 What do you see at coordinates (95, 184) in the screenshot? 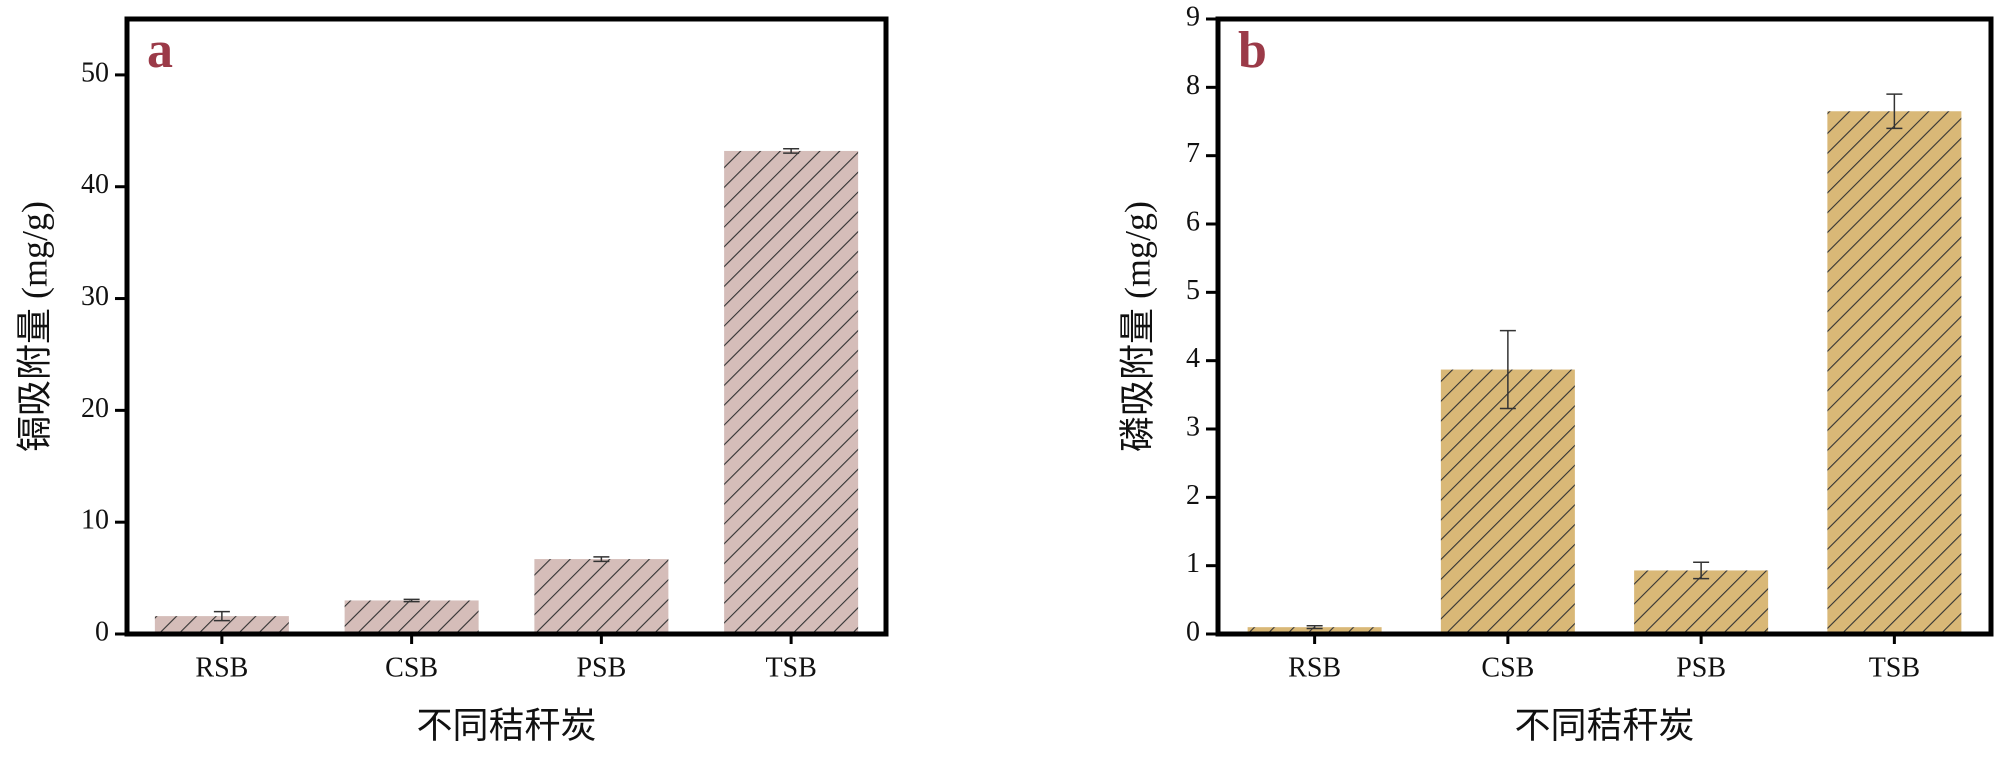
I see `y-tick-label: 40` at bounding box center [95, 184].